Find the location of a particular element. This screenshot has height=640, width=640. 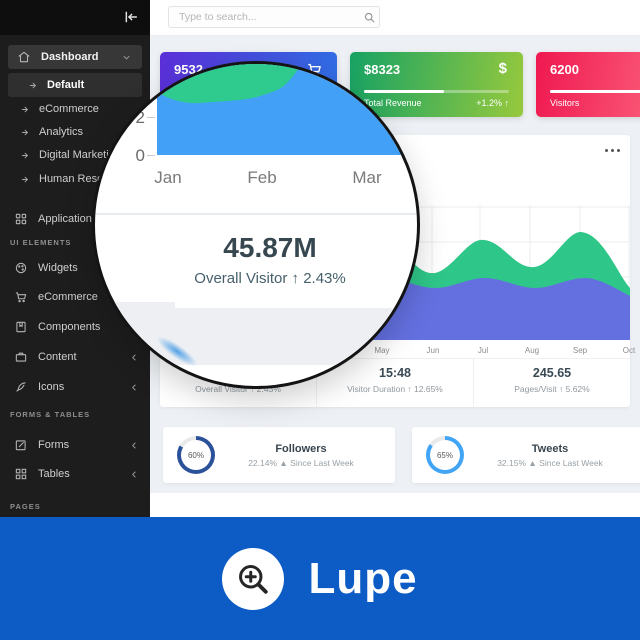

x-tick: Sep is located at coordinates (580, 350).